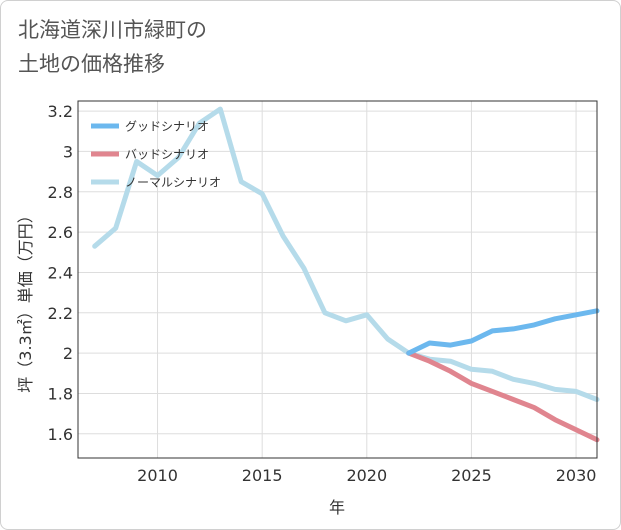 This screenshot has width=621, height=530. Describe the element at coordinates (60, 313) in the screenshot. I see `y-tick-label: 2.2` at that location.